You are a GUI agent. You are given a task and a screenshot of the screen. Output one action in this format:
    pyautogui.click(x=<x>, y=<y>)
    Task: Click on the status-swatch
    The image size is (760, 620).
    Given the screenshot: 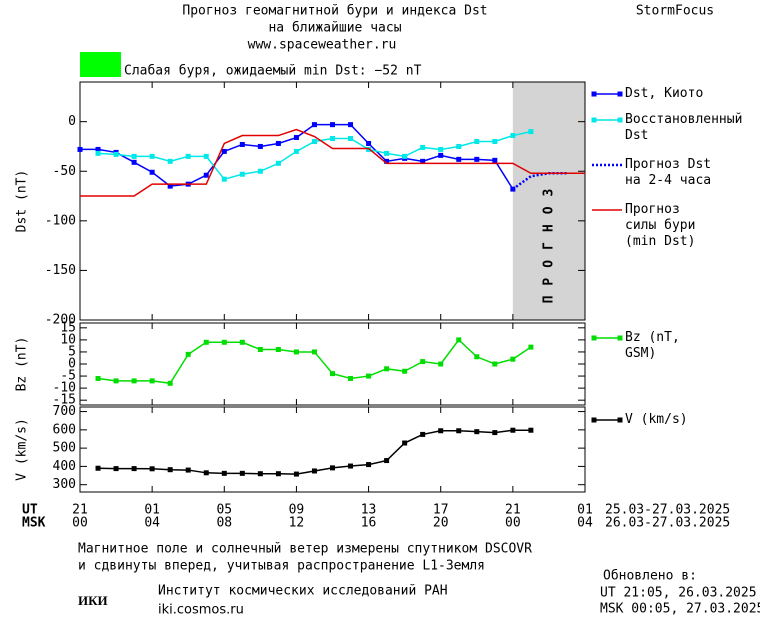 What is the action you would take?
    pyautogui.click(x=100, y=64)
    